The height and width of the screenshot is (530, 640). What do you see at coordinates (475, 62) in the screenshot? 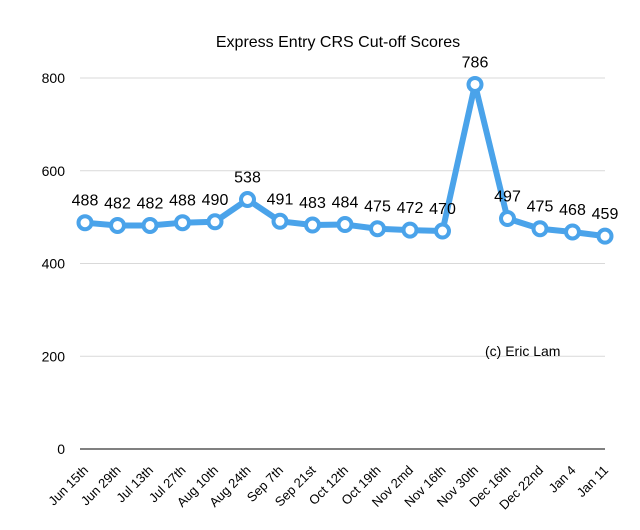
I see `data-label: 786` at bounding box center [475, 62].